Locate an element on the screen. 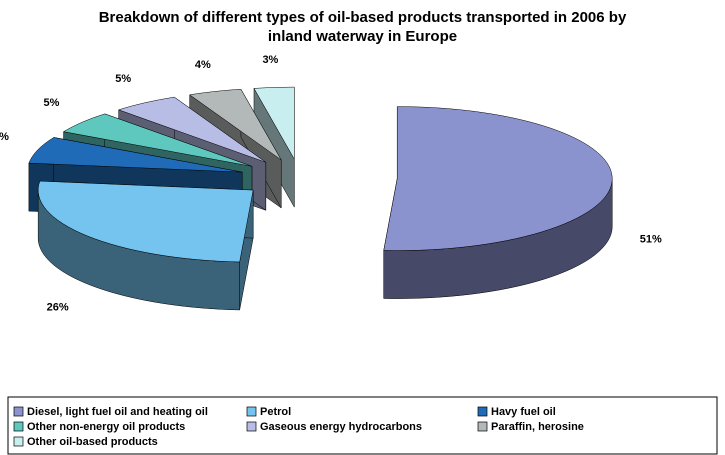  legend-label: Havy fuel oil is located at coordinates (523, 412).